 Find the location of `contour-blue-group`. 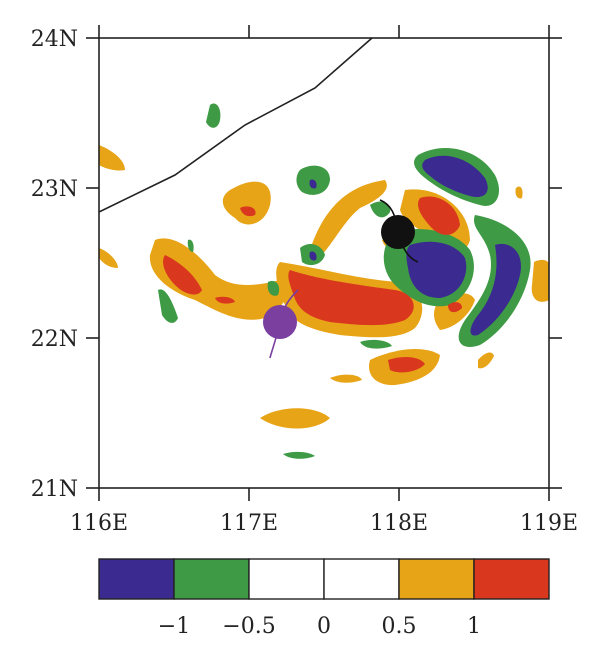

contour-blue-group is located at coordinates (415, 245).